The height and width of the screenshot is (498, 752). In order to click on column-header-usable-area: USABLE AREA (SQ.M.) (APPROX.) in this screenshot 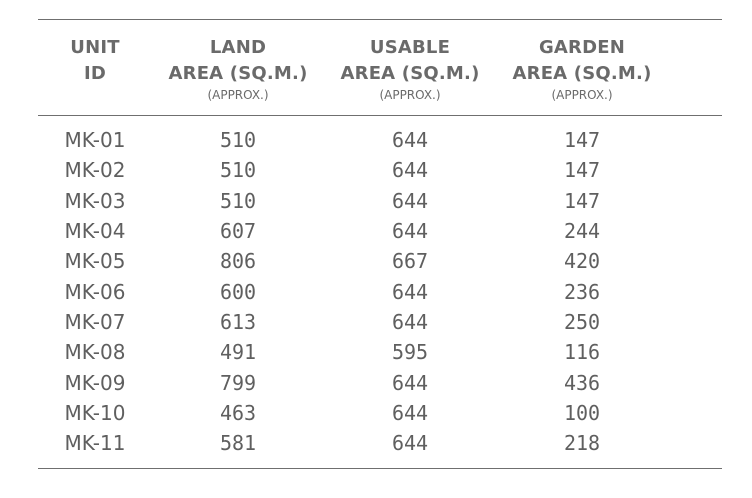, I will do `click(410, 71)`.